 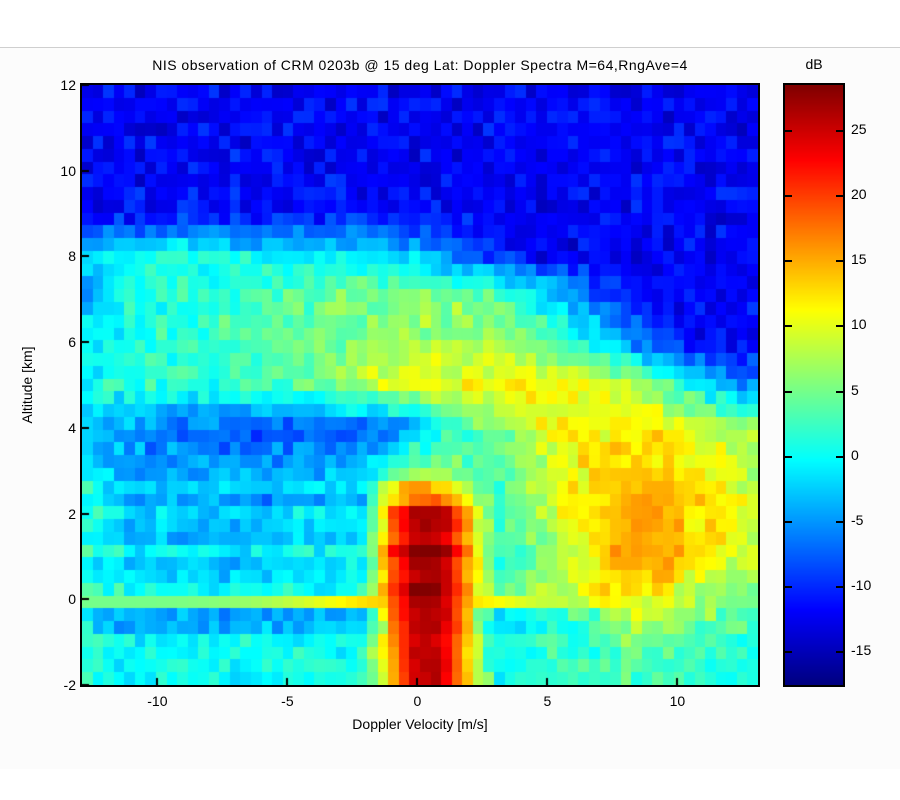 I want to click on colorbar-gradient, so click(x=814, y=385).